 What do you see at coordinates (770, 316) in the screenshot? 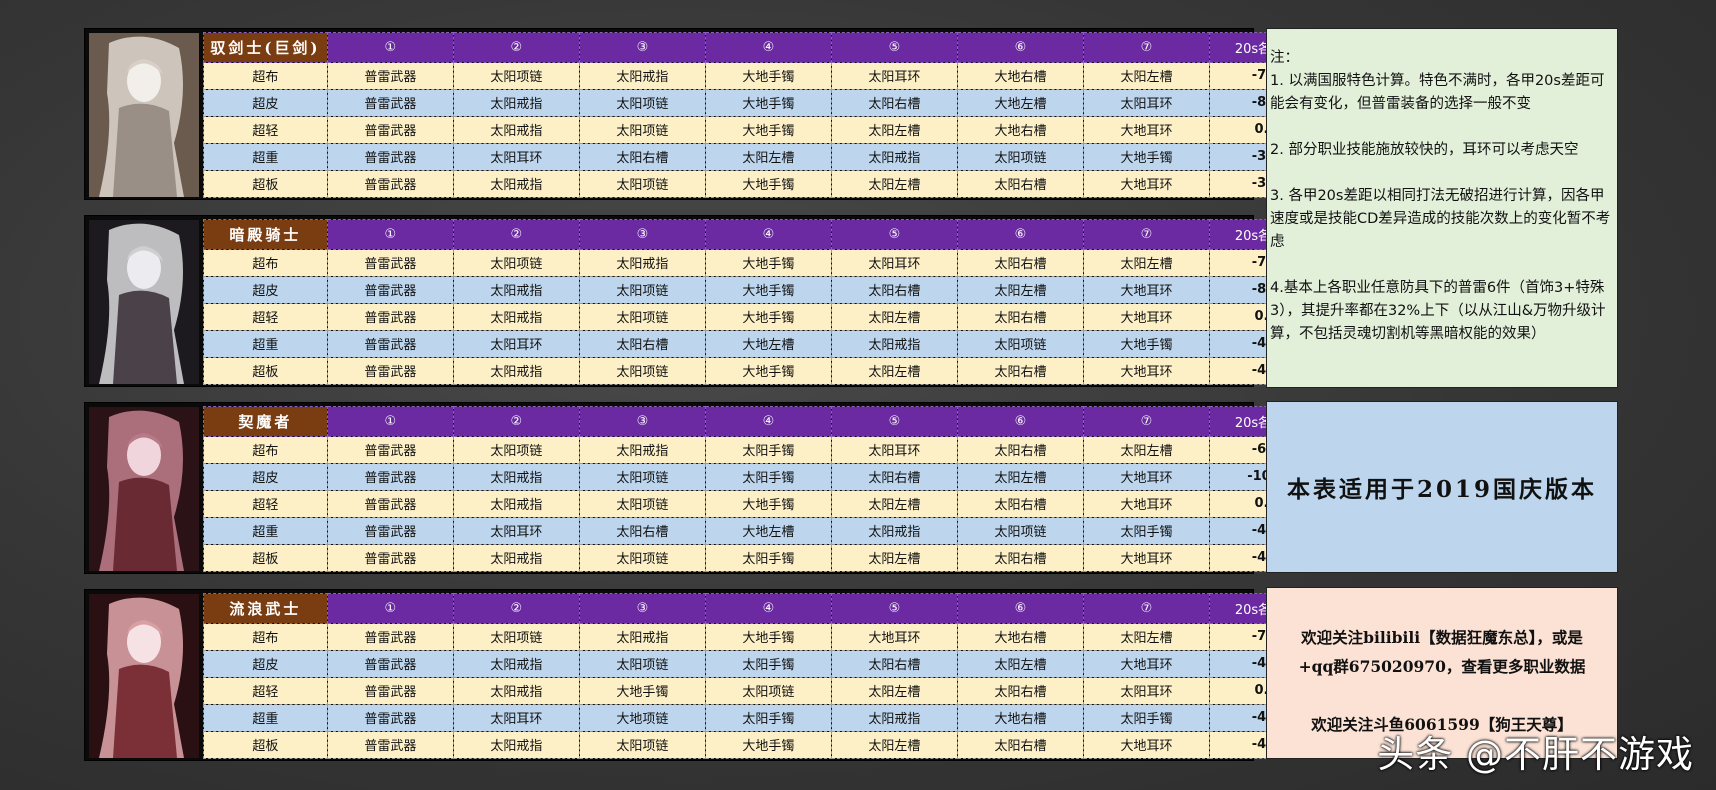
I see `table-row: 超轻普雷武器太阳戒指太阳项链大地手镯太阳左槽太阳右槽大地耳环0.0%` at bounding box center [770, 316].